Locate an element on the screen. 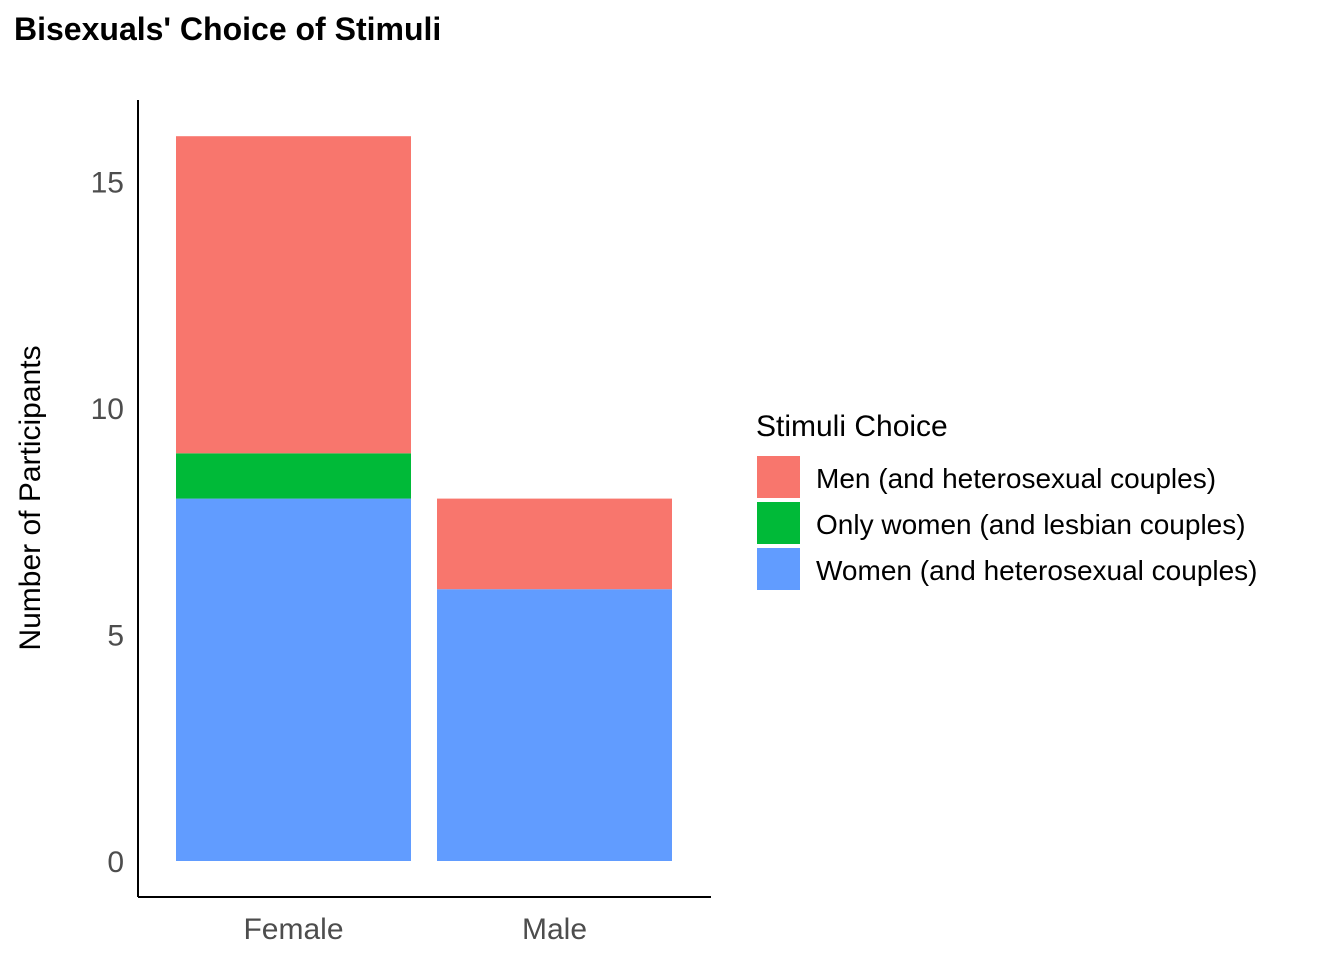 Image resolution: width=1344 pixels, height=960 pixels. y-axis-ticks: 0 5 10 15 is located at coordinates (107, 523).